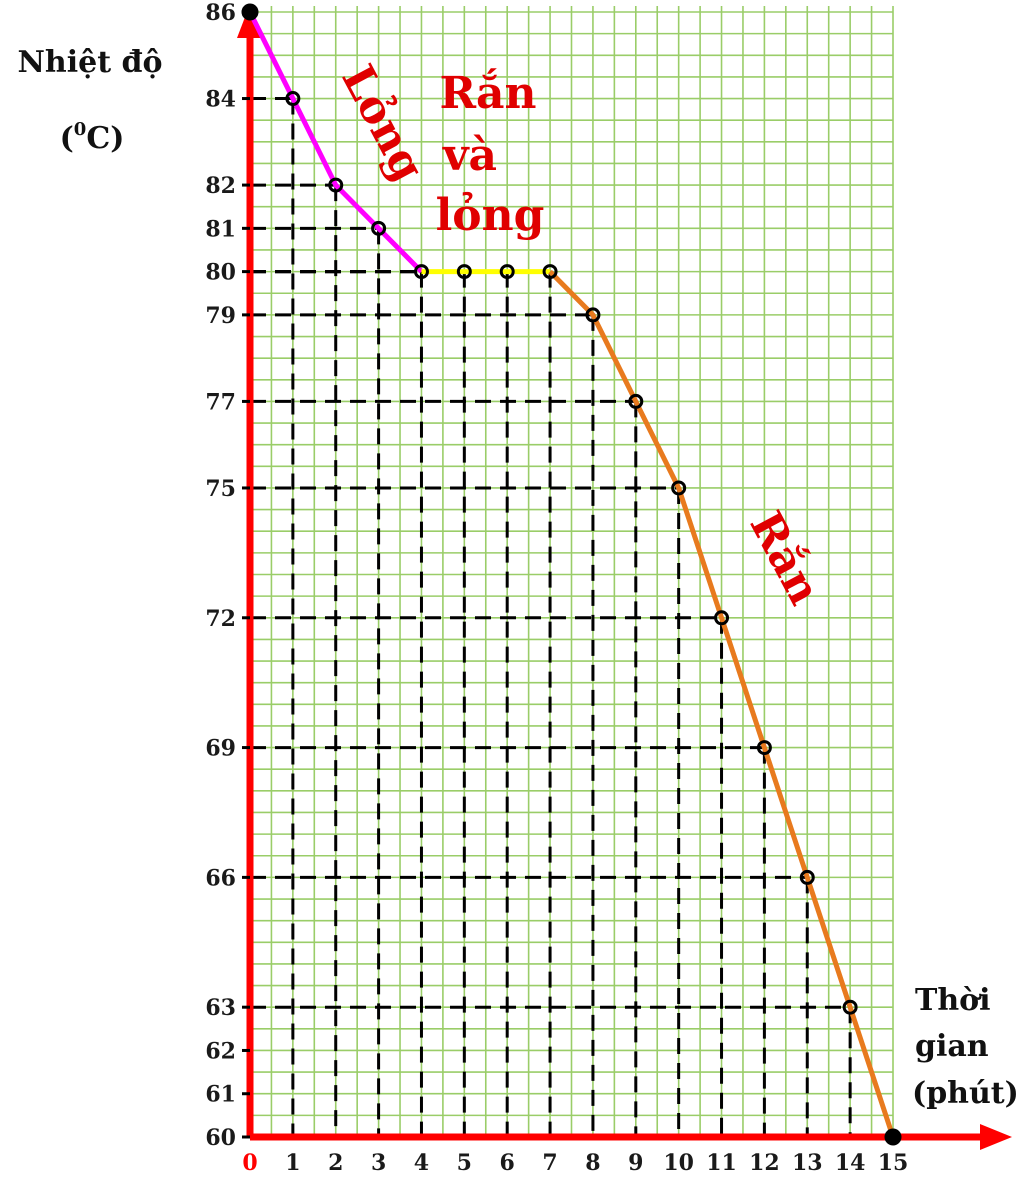 Image resolution: width=1024 pixels, height=1177 pixels. Describe the element at coordinates (469, 155) in the screenshot. I see `phase-label-mixed-line-2: và` at that location.